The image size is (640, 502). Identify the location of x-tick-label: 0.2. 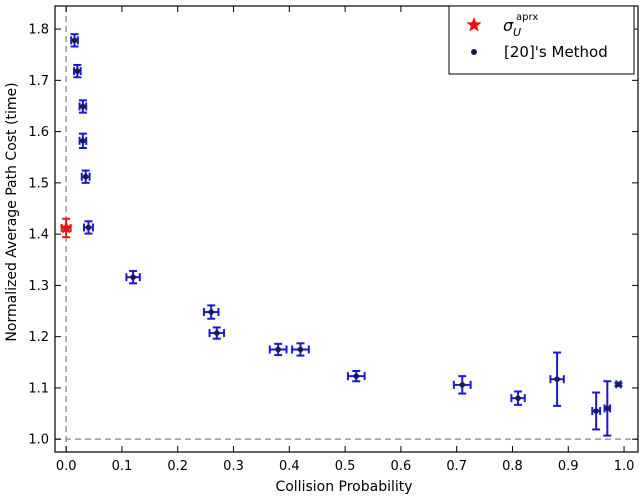
(177, 466).